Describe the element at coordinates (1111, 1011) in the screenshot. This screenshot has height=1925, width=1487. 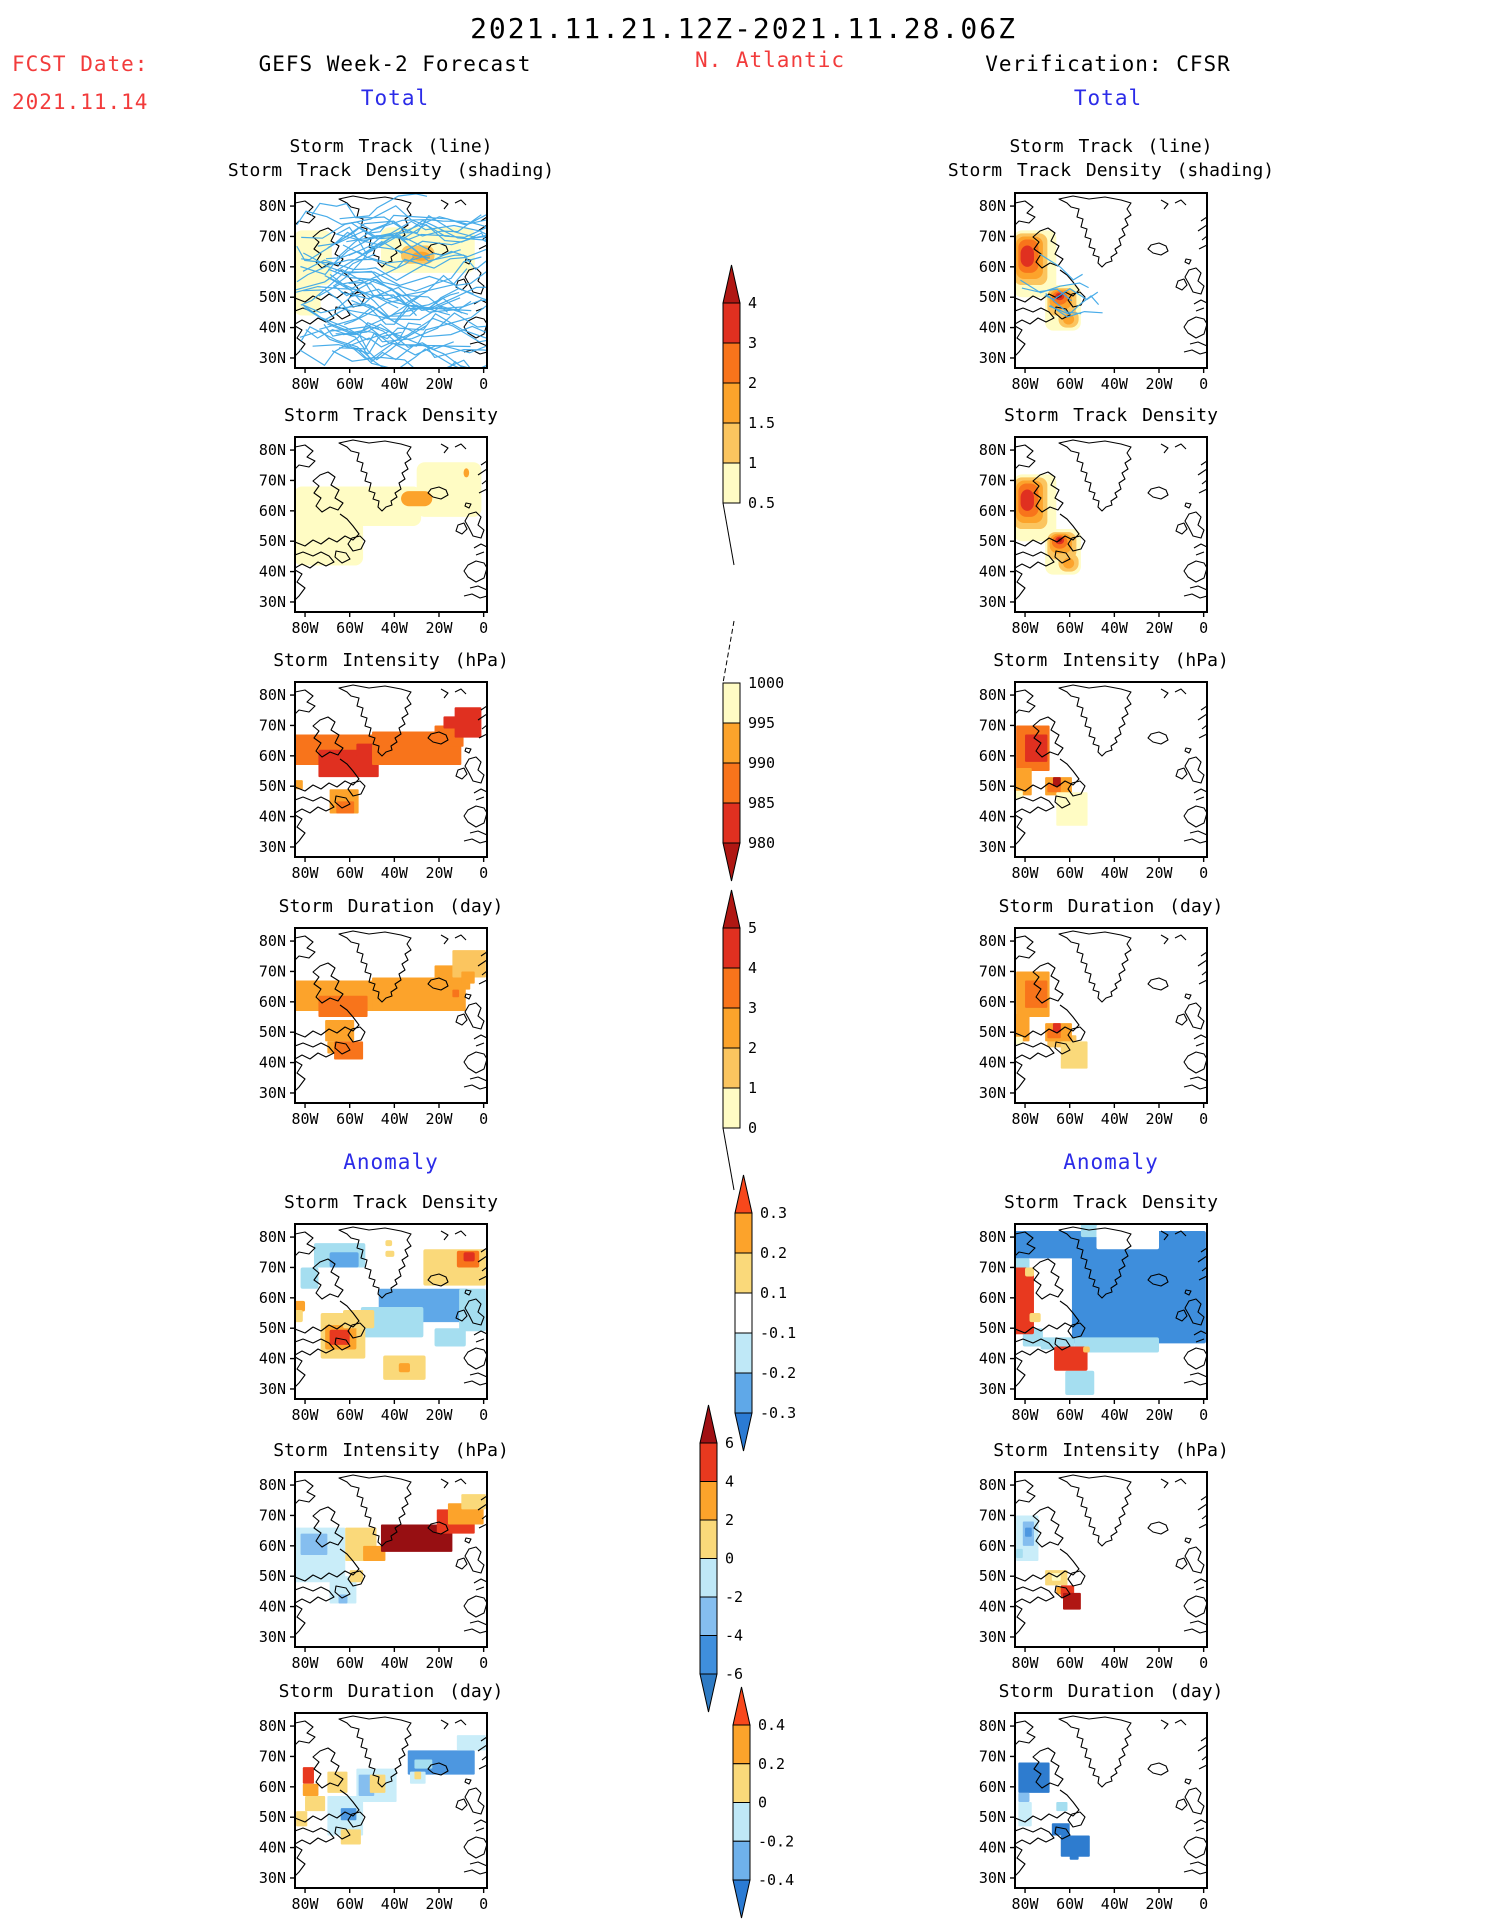
I see `coastline` at that location.